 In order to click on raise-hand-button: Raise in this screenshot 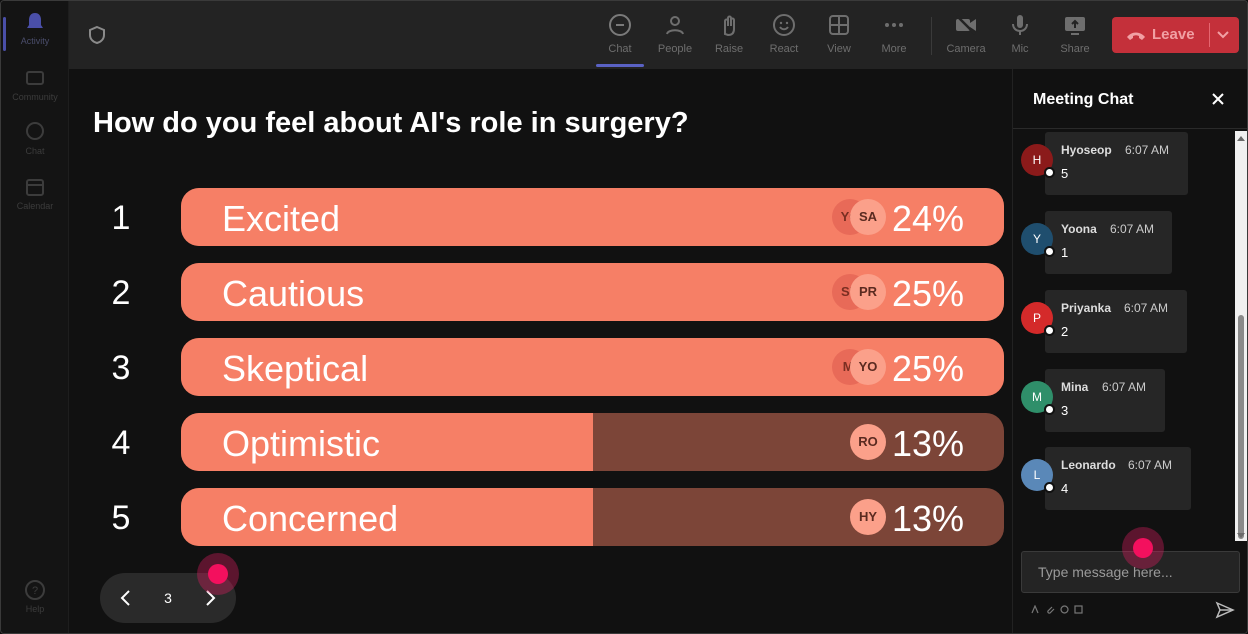, I will do `click(729, 37)`.